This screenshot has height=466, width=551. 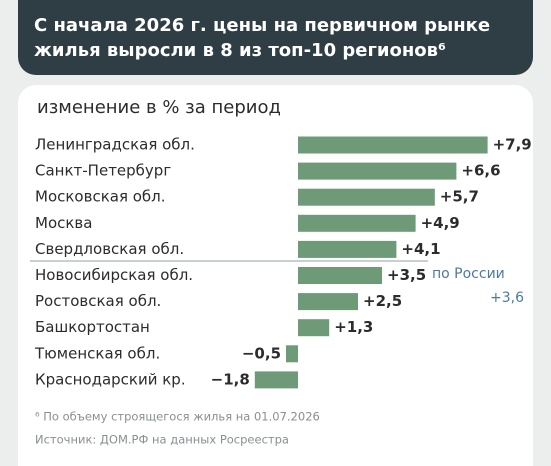 I want to click on reference-label: по России, so click(x=468, y=274).